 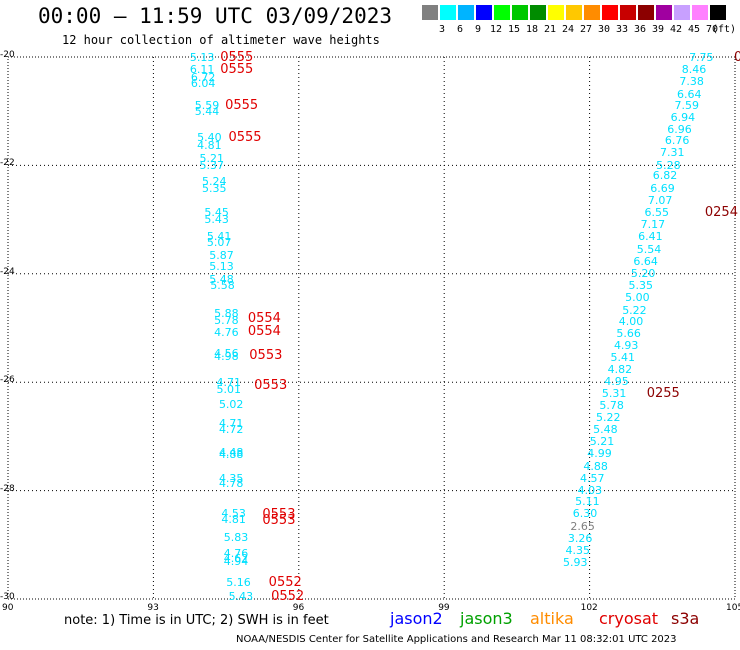 What do you see at coordinates (221, 255) in the screenshot?
I see `wave-height-label: 5.87` at bounding box center [221, 255].